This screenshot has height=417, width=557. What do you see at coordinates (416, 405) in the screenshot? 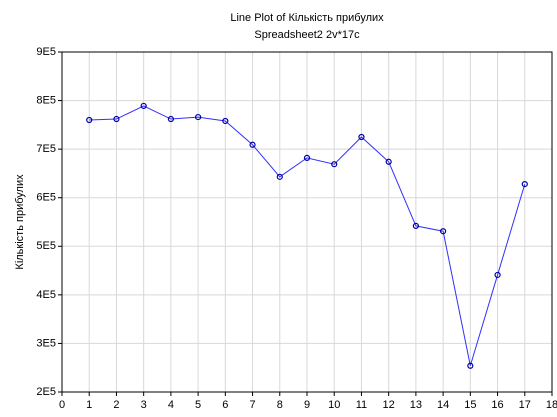
I see `x-tick-label: 13` at bounding box center [416, 405].